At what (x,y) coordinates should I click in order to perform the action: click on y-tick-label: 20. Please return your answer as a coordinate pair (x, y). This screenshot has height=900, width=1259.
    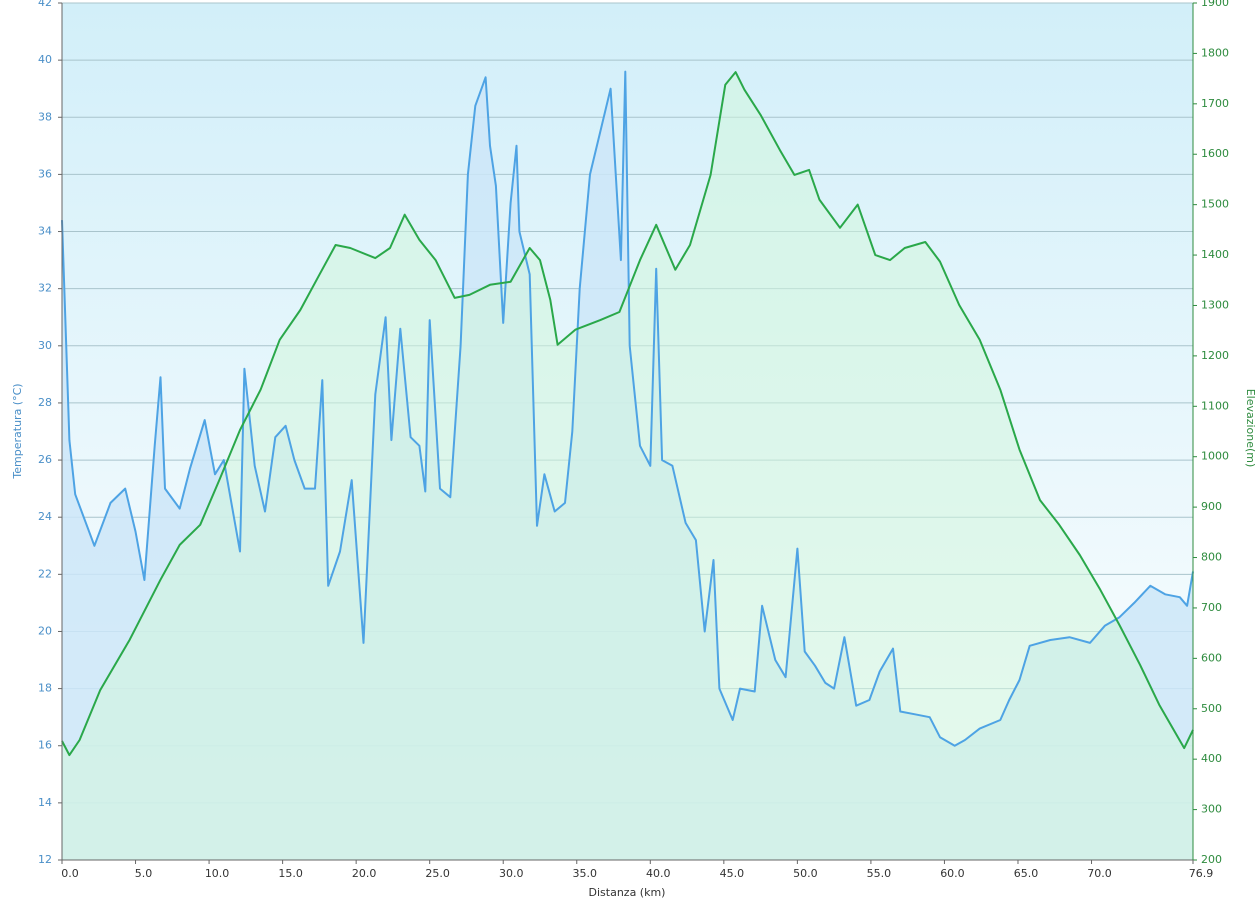
    Looking at the image, I should click on (45, 630).